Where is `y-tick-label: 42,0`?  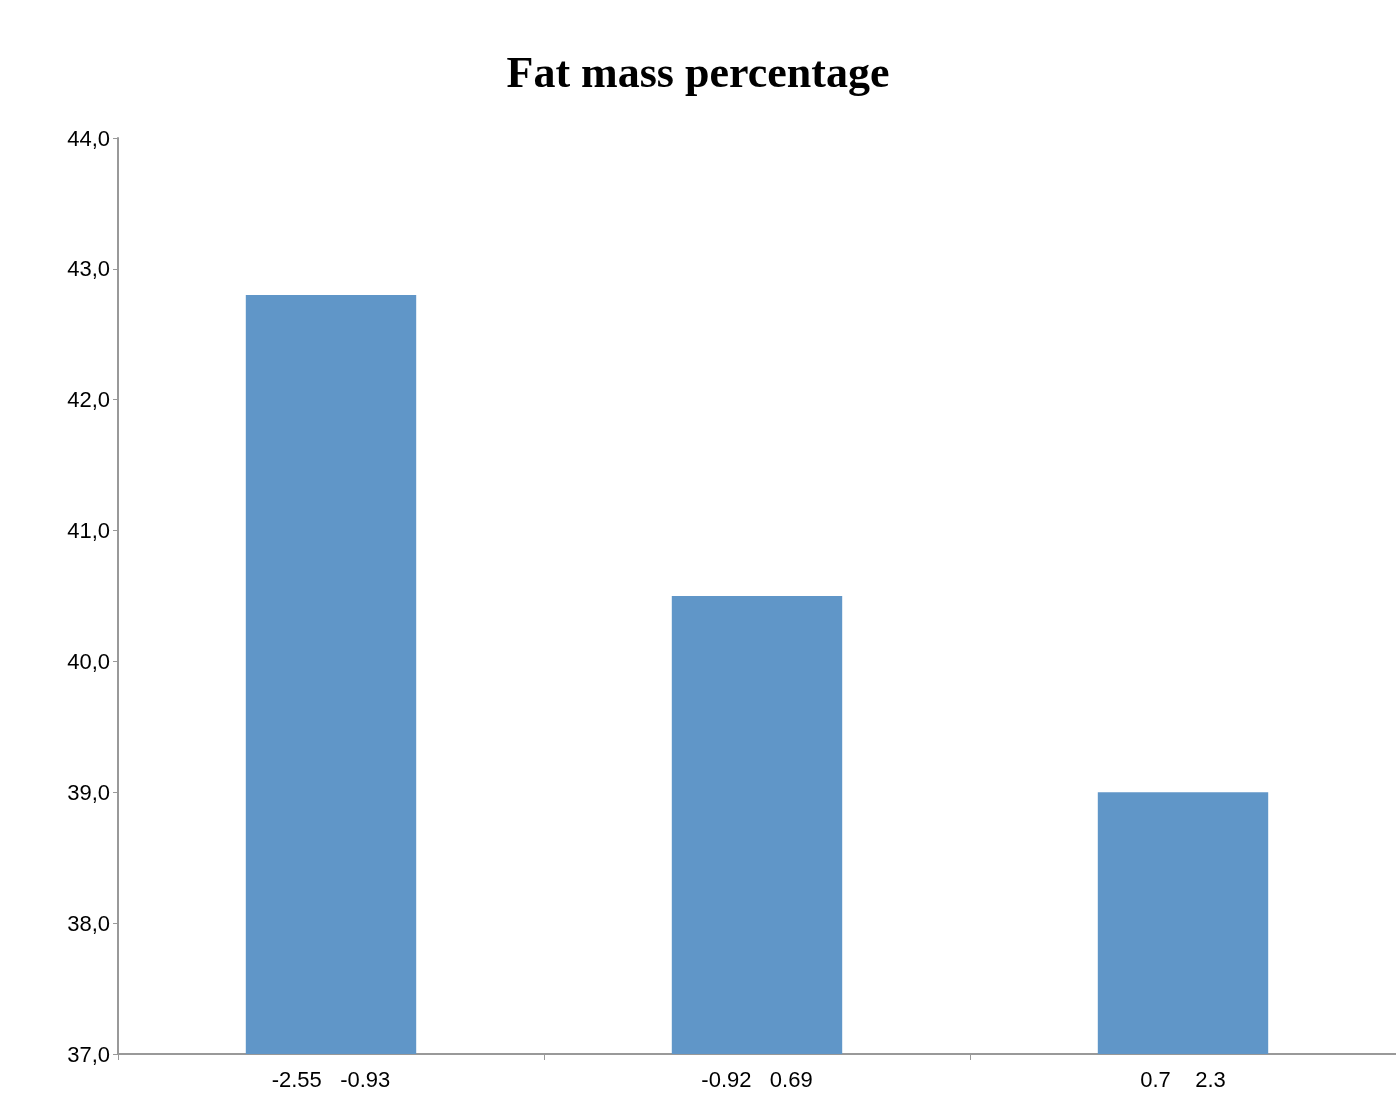
y-tick-label: 42,0 is located at coordinates (88, 400).